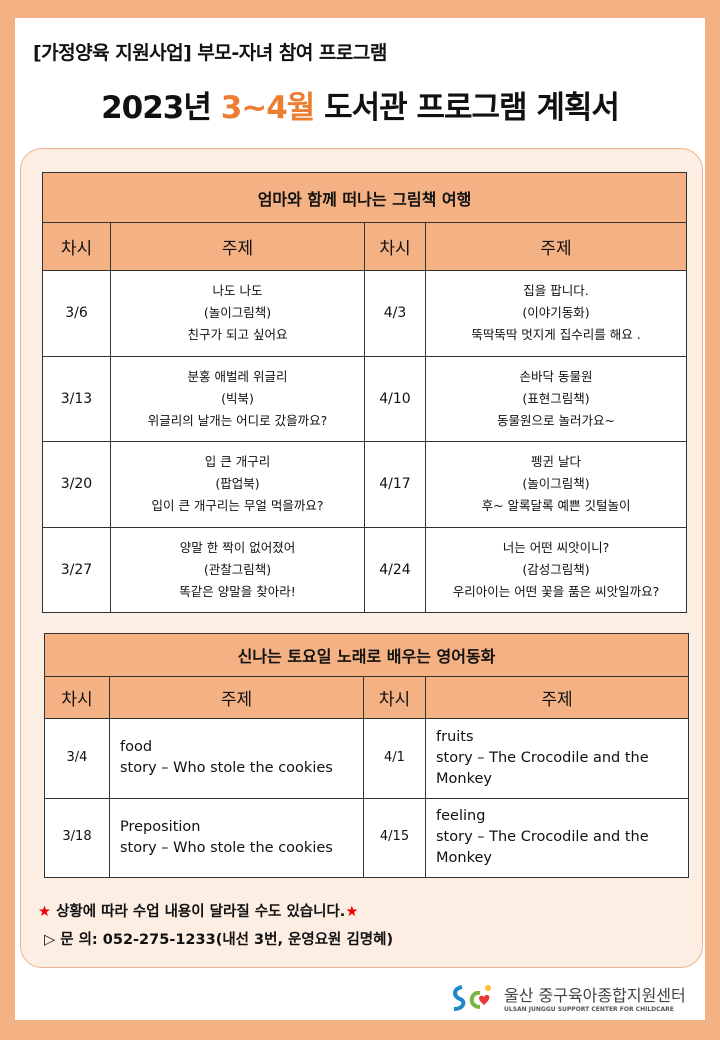  I want to click on topic-line: 후~ 알록달록 예쁜 깃털놀이, so click(556, 506).